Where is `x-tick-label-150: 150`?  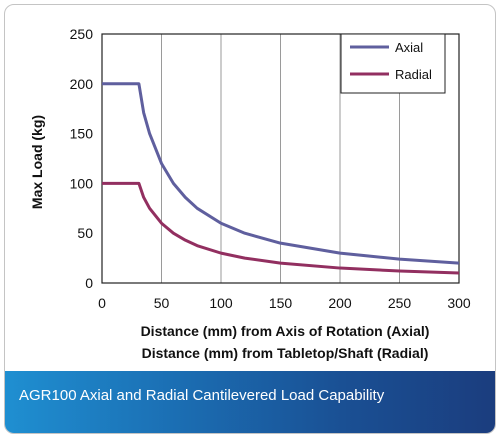
x-tick-label-150: 150 is located at coordinates (281, 303).